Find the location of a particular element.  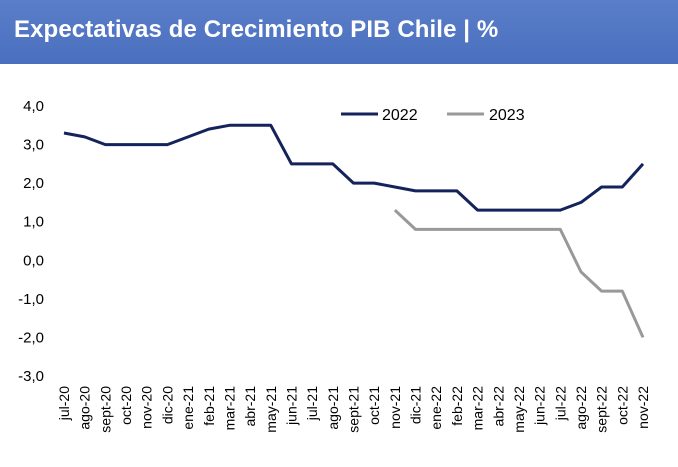

x-tick-label: ago-20 is located at coordinates (85, 408).